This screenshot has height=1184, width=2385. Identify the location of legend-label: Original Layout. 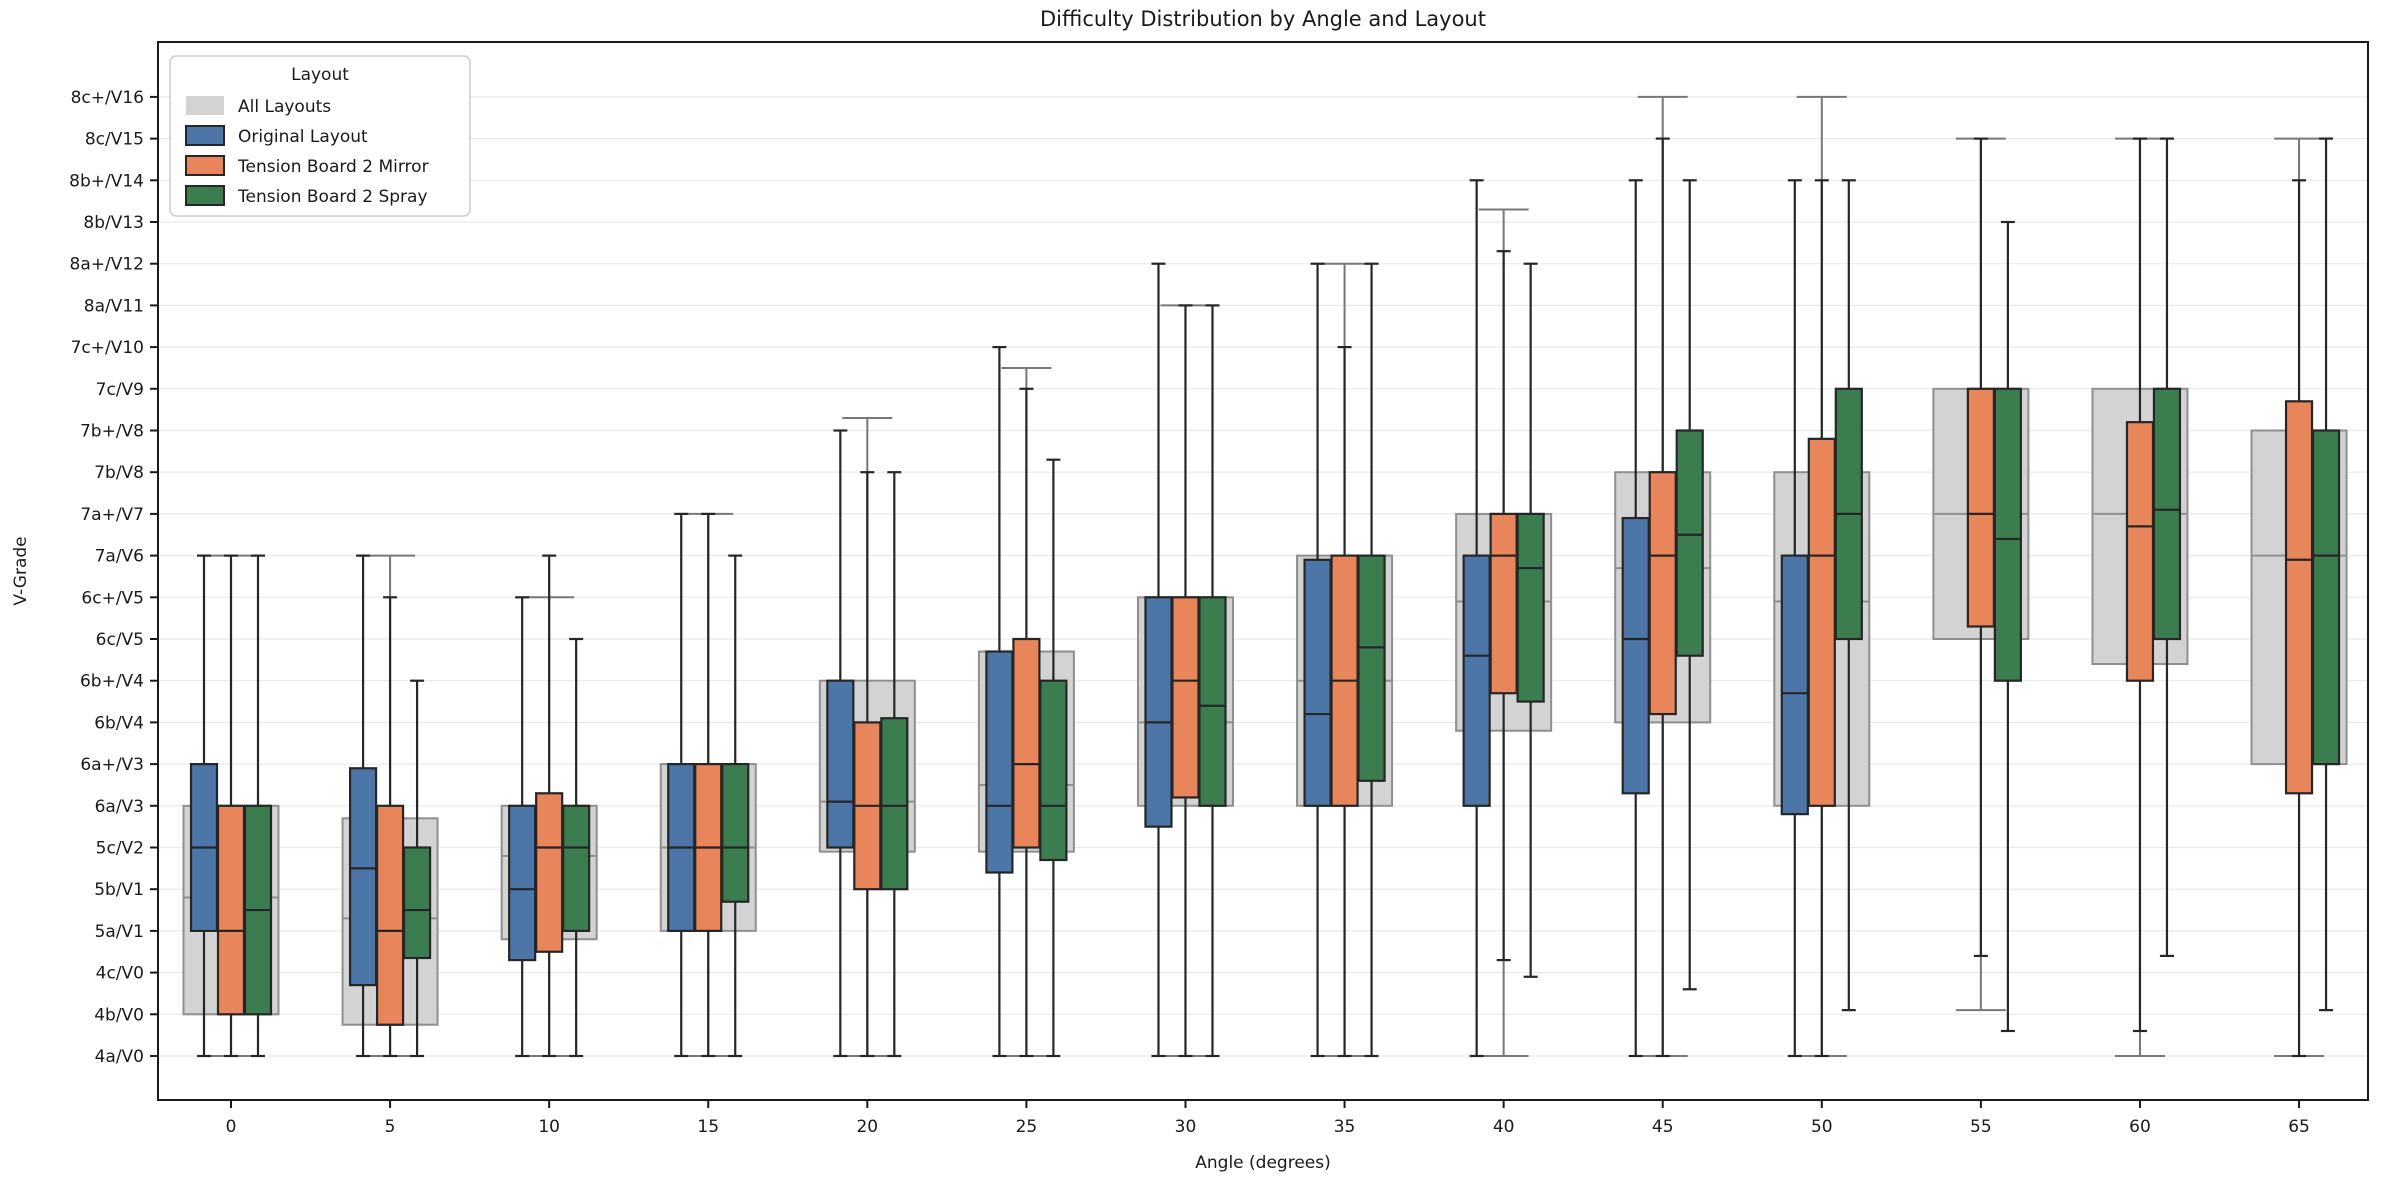
(303, 137).